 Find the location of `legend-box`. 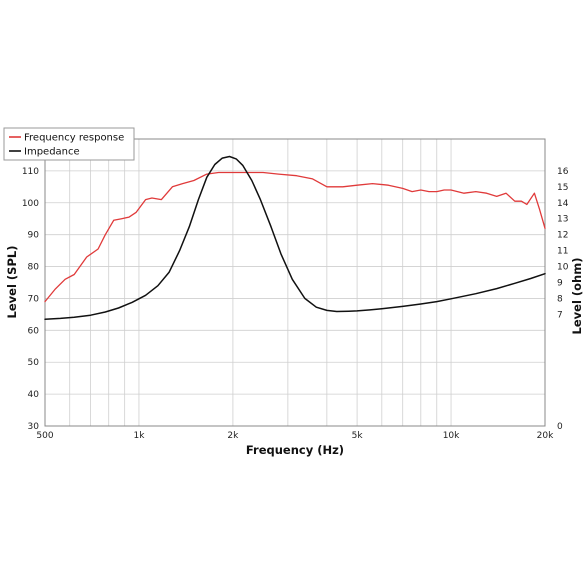

legend-box is located at coordinates (69, 144).